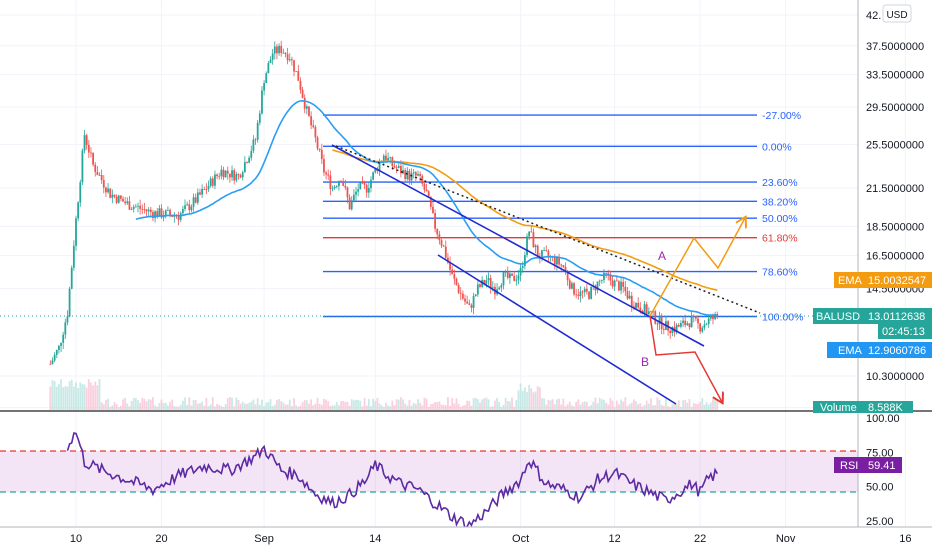  Describe the element at coordinates (491, 539) in the screenshot. I see `time-axis: 10 20 Sep 14 Oct 12 22 Nov 16` at that location.